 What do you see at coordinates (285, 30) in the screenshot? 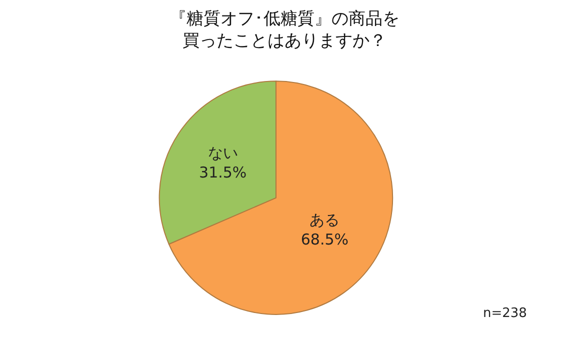
I see `chart-title: 『糖質オフ･低糖質』の商品を買ったことはありますか？` at bounding box center [285, 30].